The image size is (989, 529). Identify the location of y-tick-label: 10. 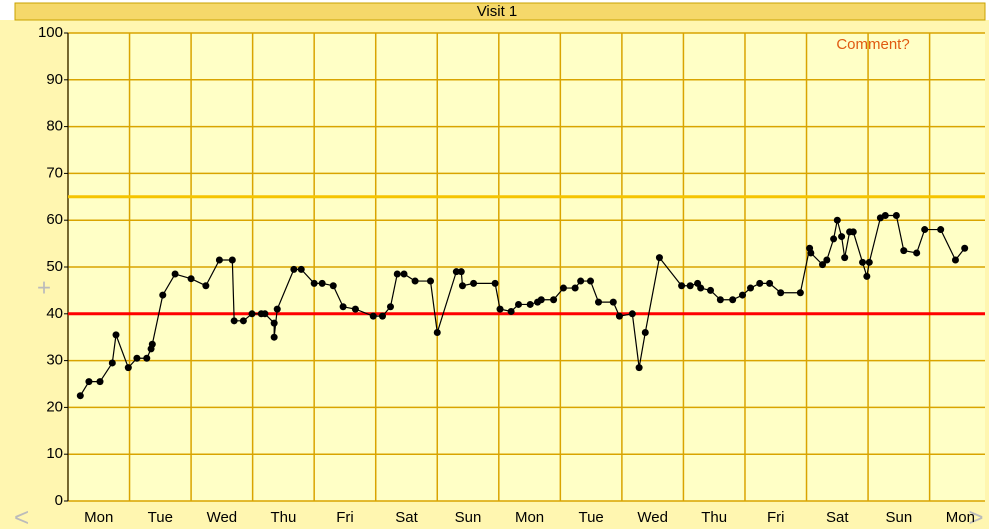
(54, 453).